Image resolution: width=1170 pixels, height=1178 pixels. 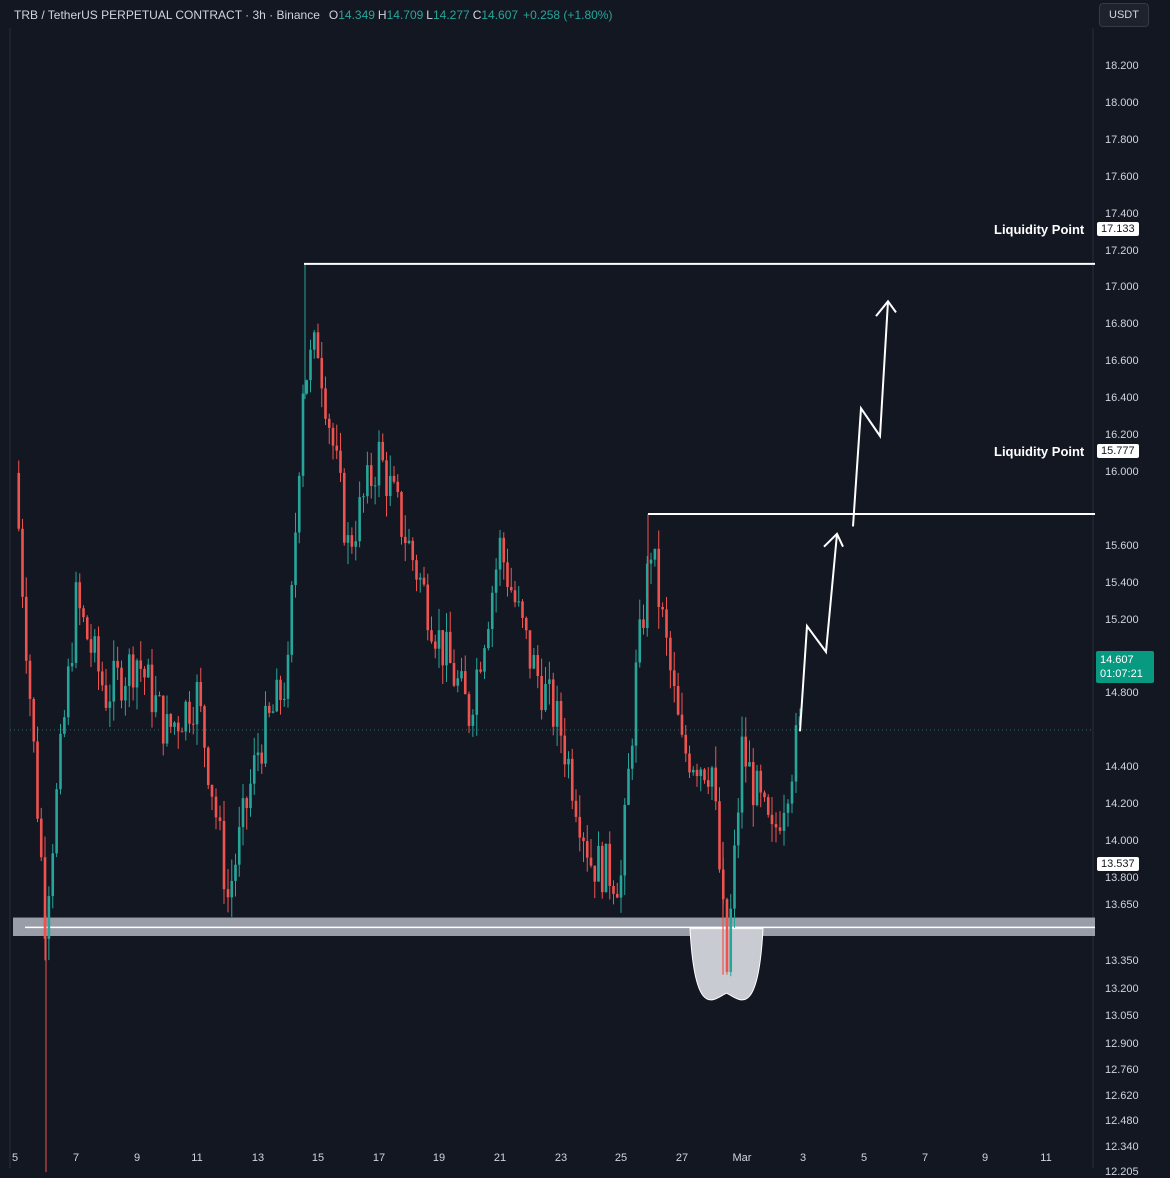 I want to click on currency-button: USDT, so click(x=1124, y=15).